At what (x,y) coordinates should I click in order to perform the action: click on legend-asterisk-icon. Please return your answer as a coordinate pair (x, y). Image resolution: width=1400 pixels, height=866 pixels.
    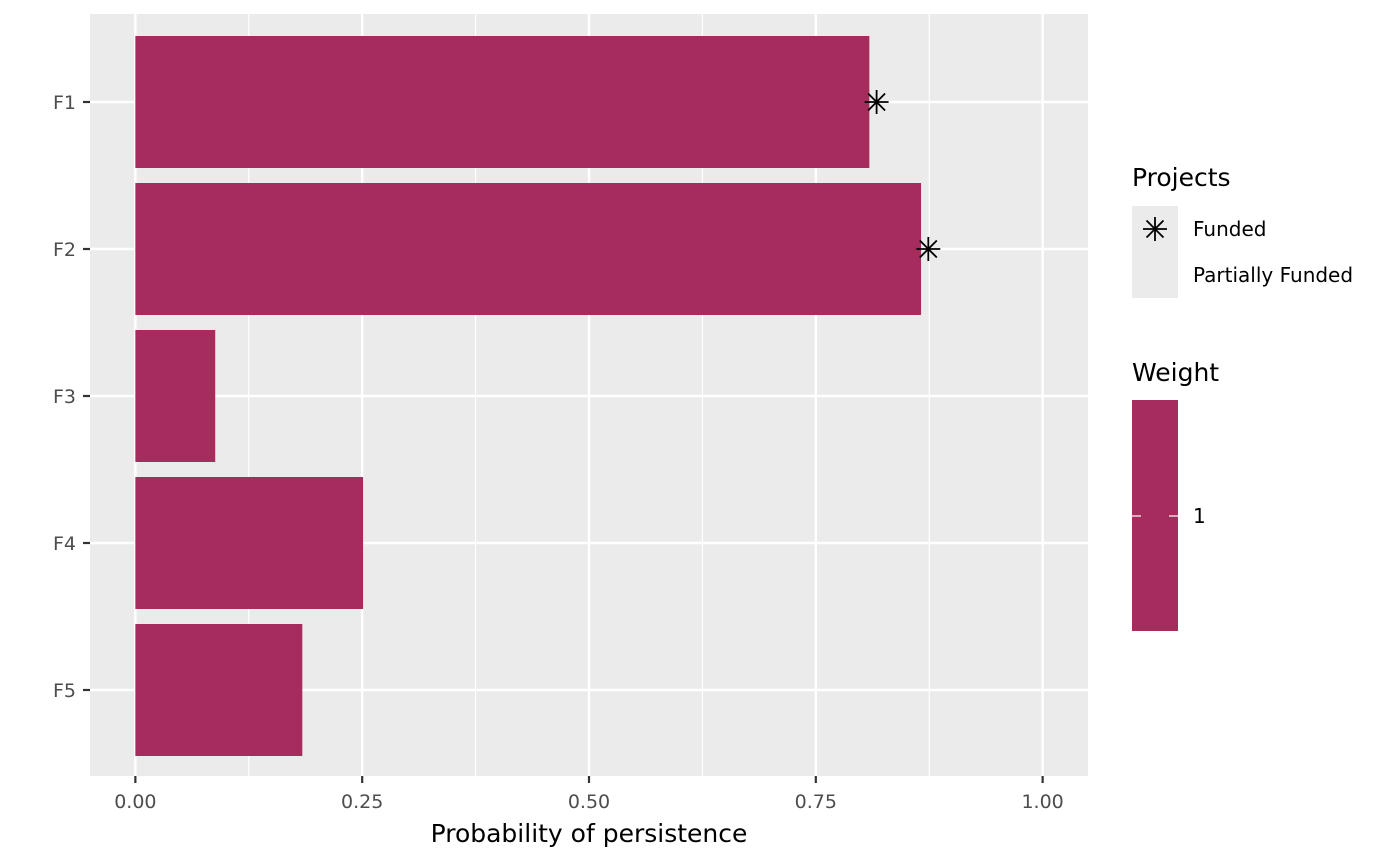
    Looking at the image, I should click on (1155, 229).